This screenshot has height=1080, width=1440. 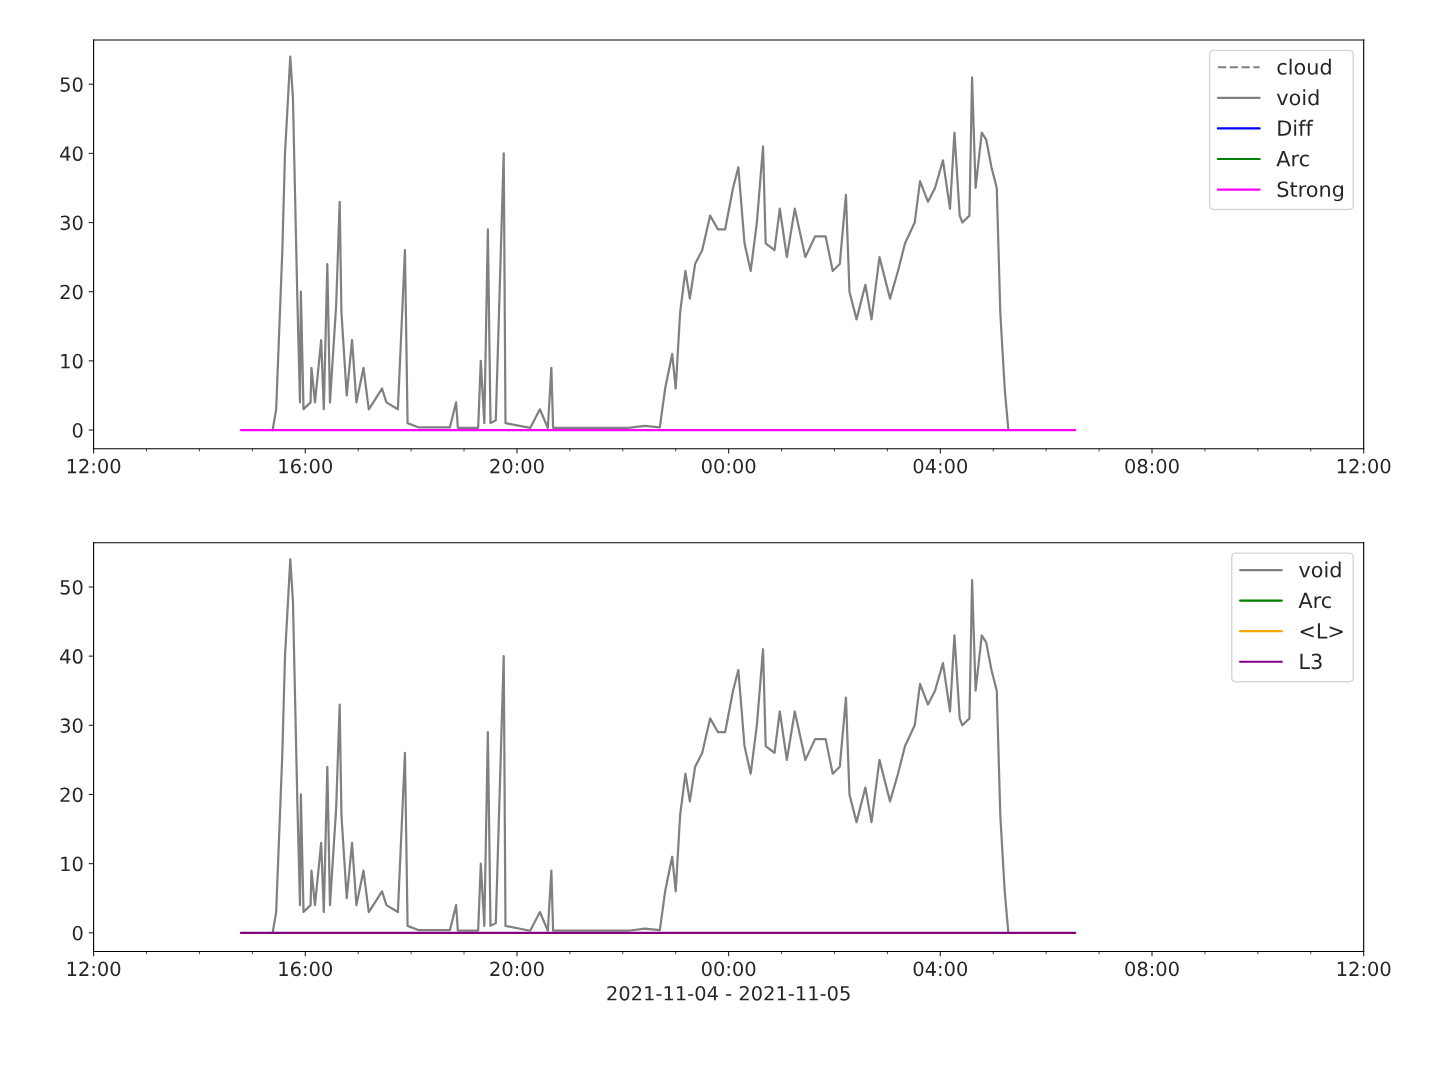 What do you see at coordinates (1310, 191) in the screenshot?
I see `legend-label: Strong` at bounding box center [1310, 191].